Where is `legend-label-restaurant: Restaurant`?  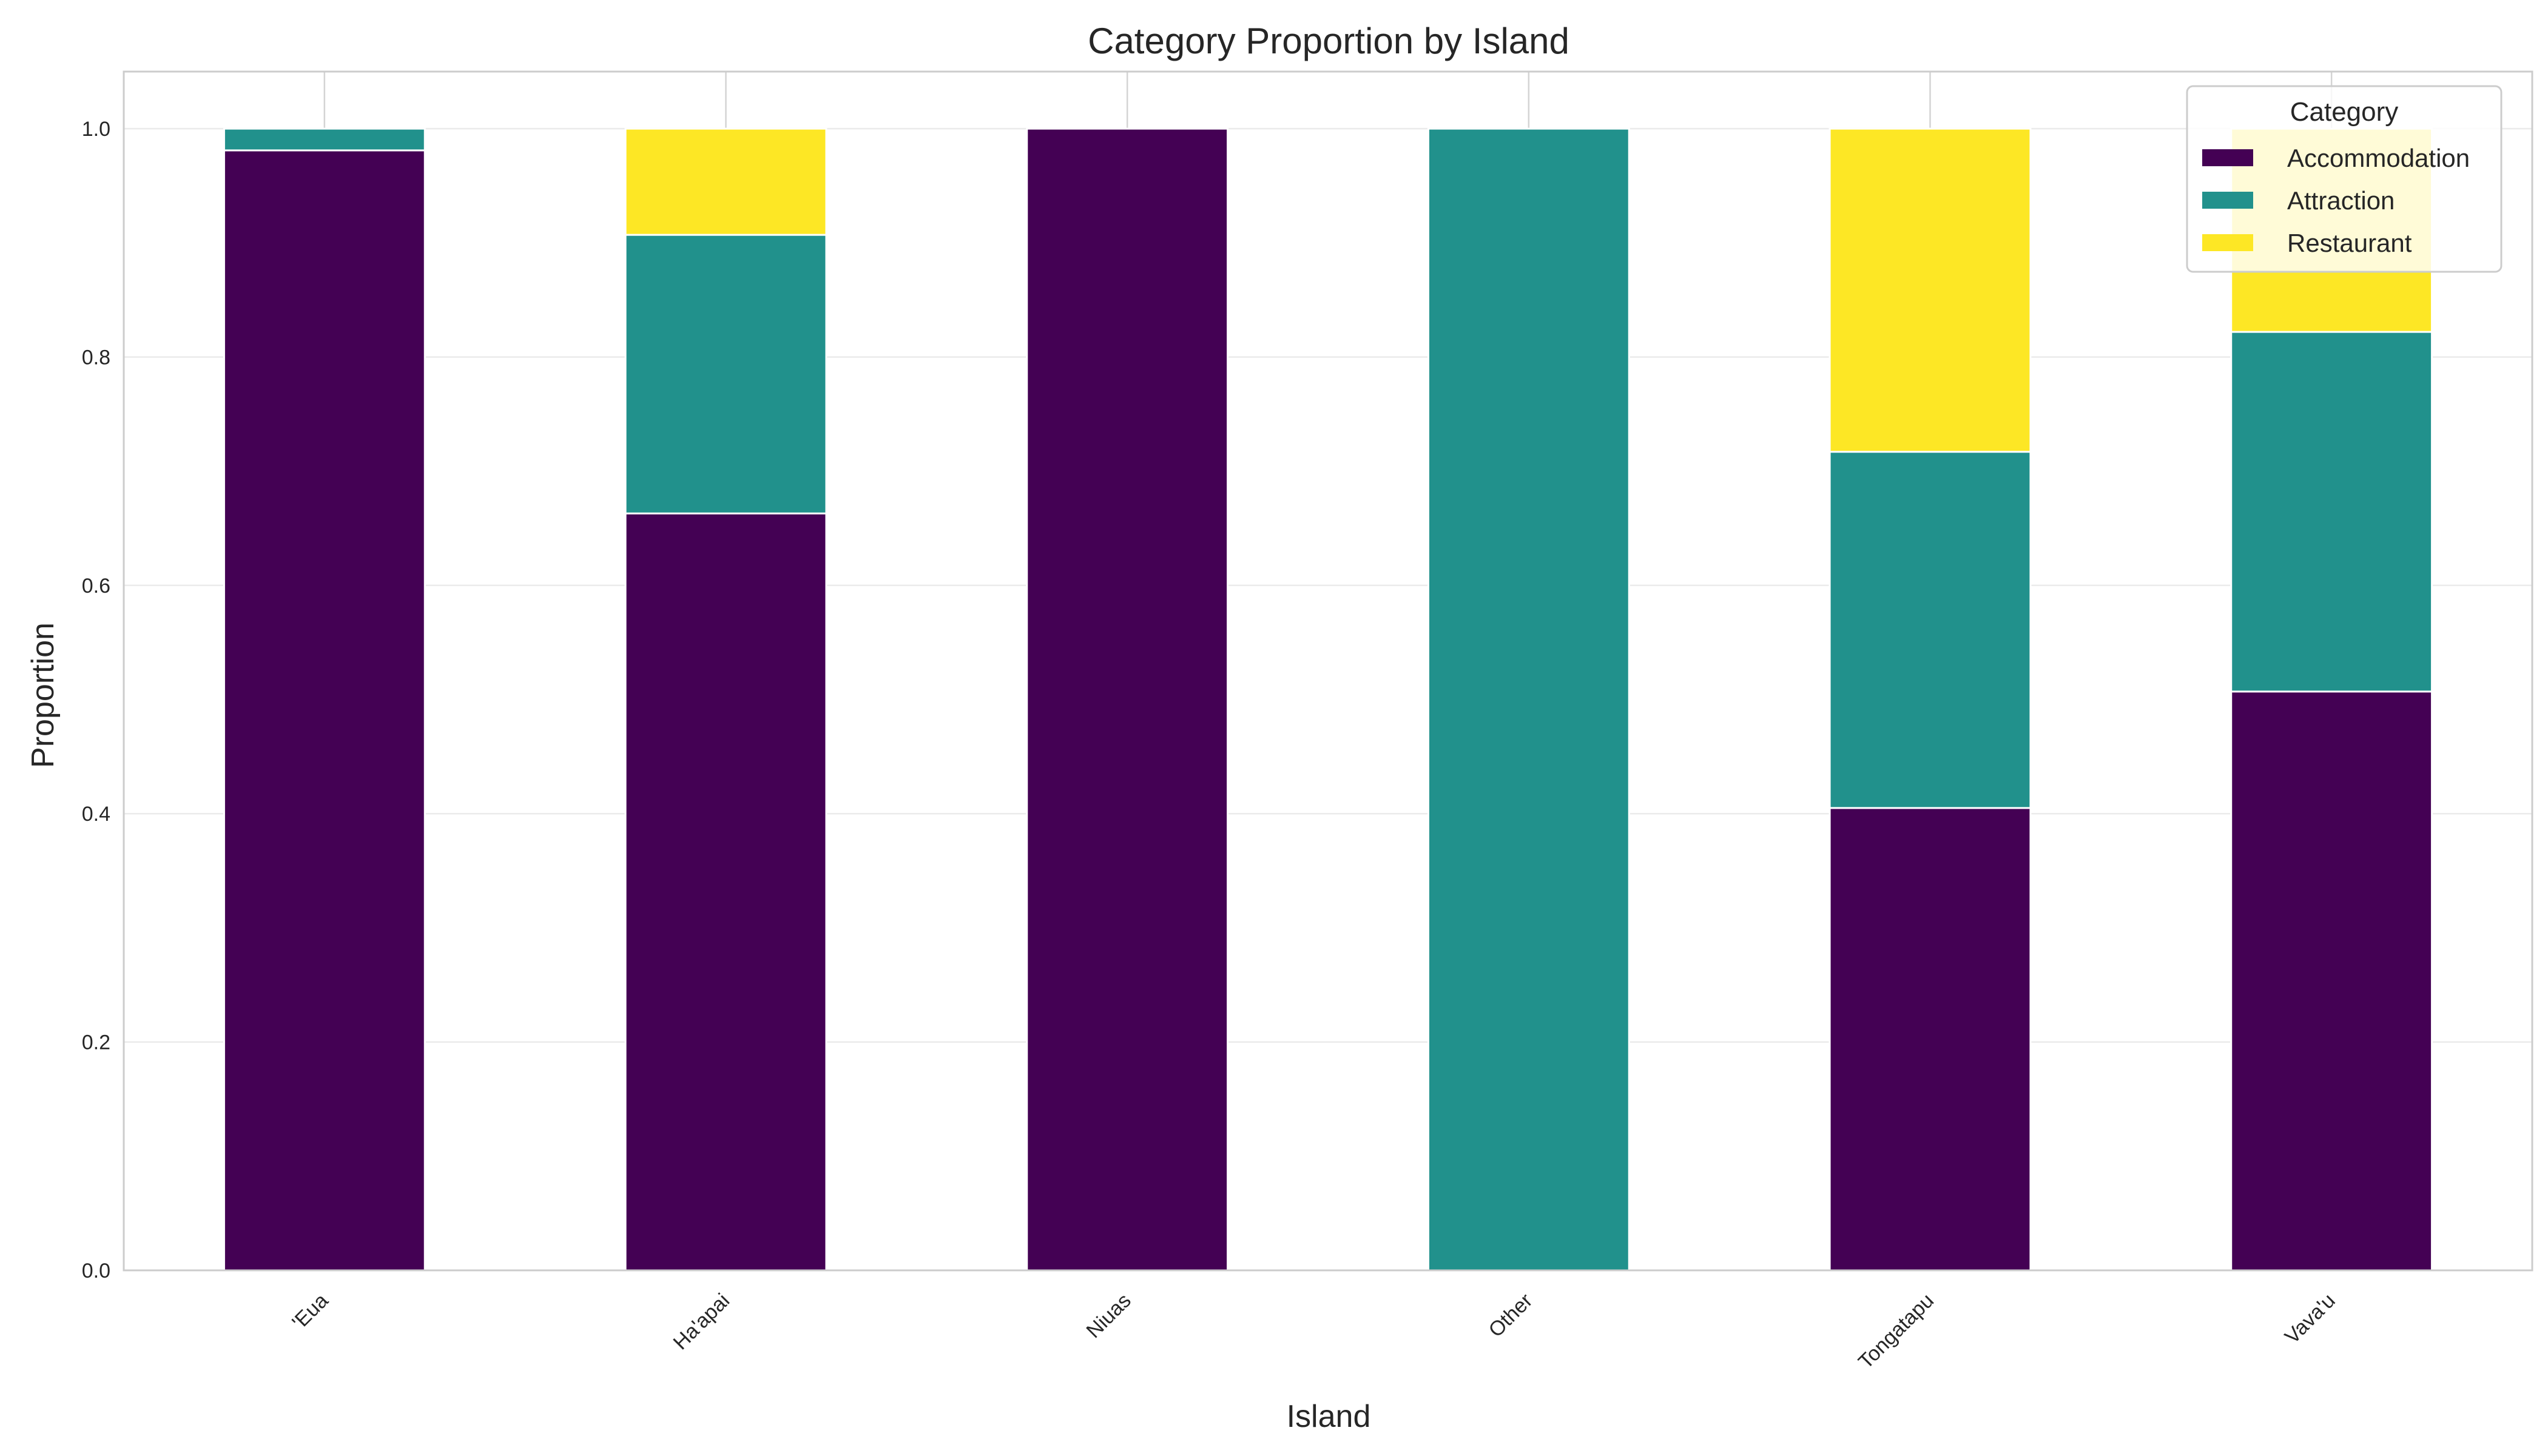
legend-label-restaurant: Restaurant is located at coordinates (2349, 243).